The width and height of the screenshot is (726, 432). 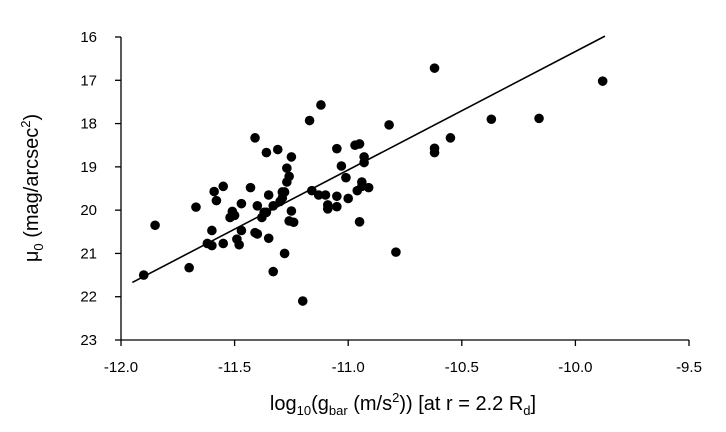 What do you see at coordinates (403, 358) in the screenshot?
I see `x-axis-ticks: -12.0 -11.5 -11.0 -10.5 -10.0 -9.5` at bounding box center [403, 358].